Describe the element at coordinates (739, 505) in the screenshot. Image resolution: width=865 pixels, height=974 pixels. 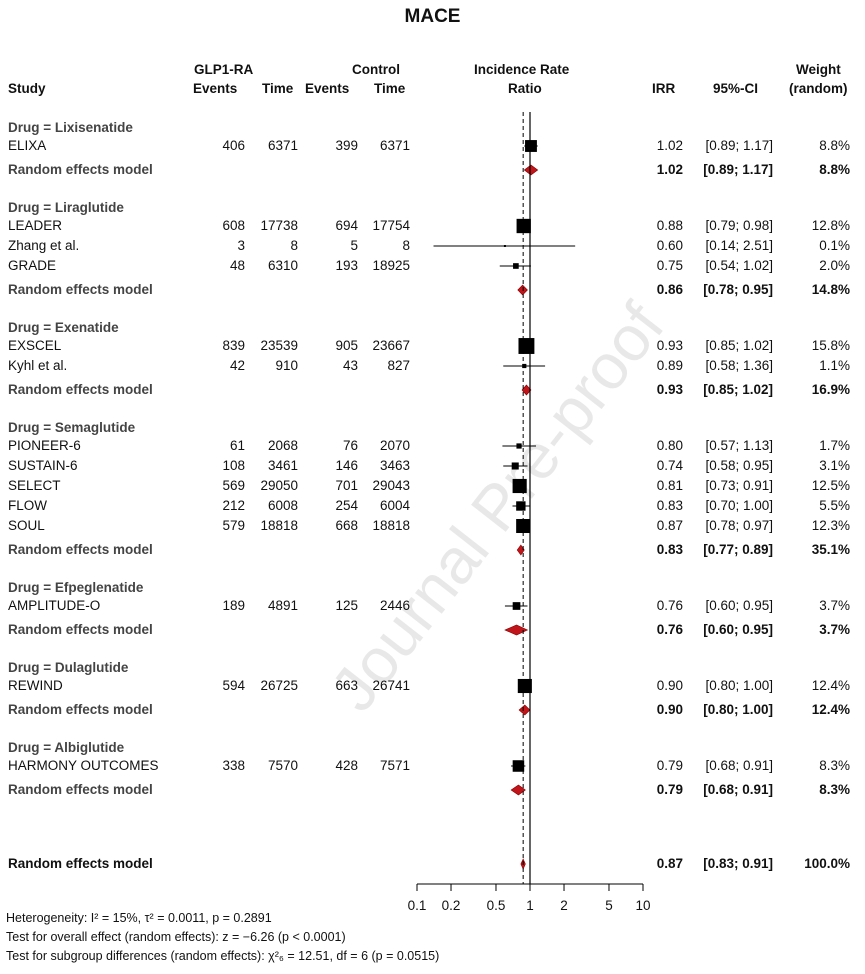
I see `ci-value: [0.70; 1.00]` at that location.